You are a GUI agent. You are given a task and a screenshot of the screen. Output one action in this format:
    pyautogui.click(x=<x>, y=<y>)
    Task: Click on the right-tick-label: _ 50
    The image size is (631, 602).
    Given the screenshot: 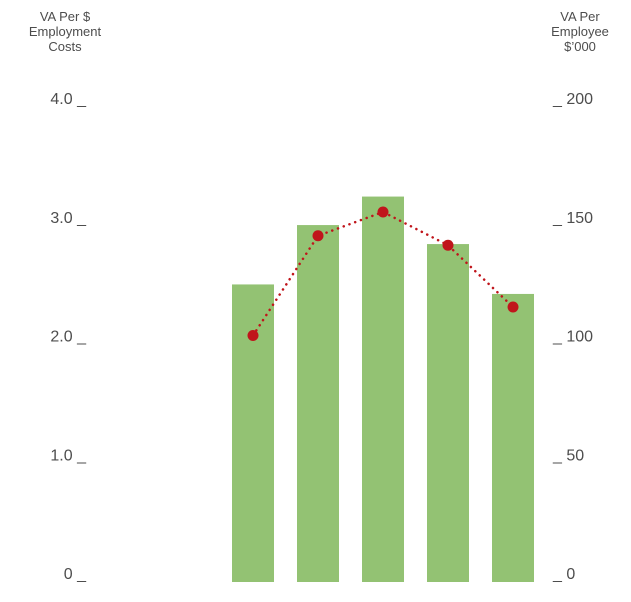 What is the action you would take?
    pyautogui.click(x=568, y=455)
    